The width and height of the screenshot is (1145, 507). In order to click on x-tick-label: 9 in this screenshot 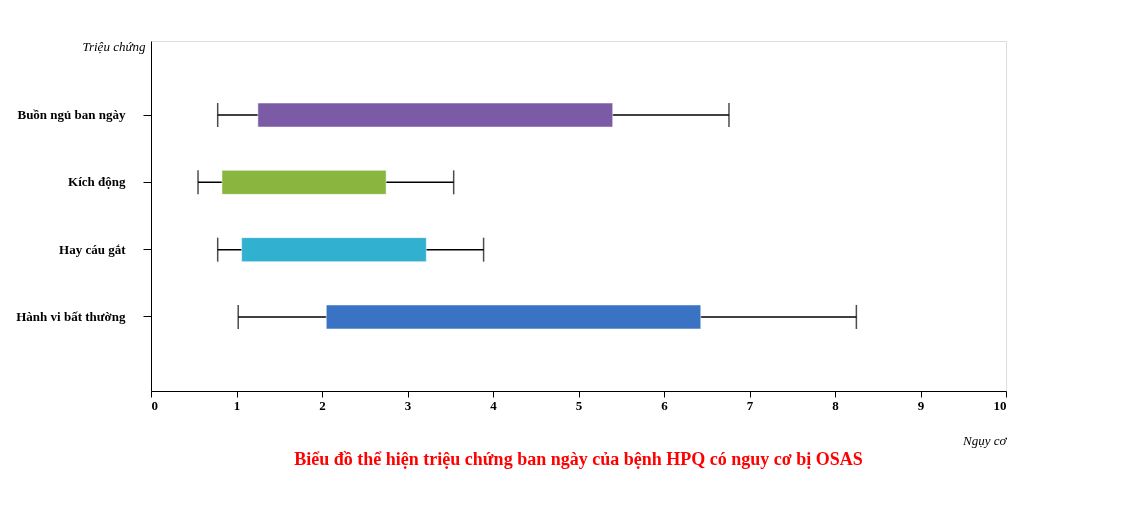, I will do `click(921, 405)`.